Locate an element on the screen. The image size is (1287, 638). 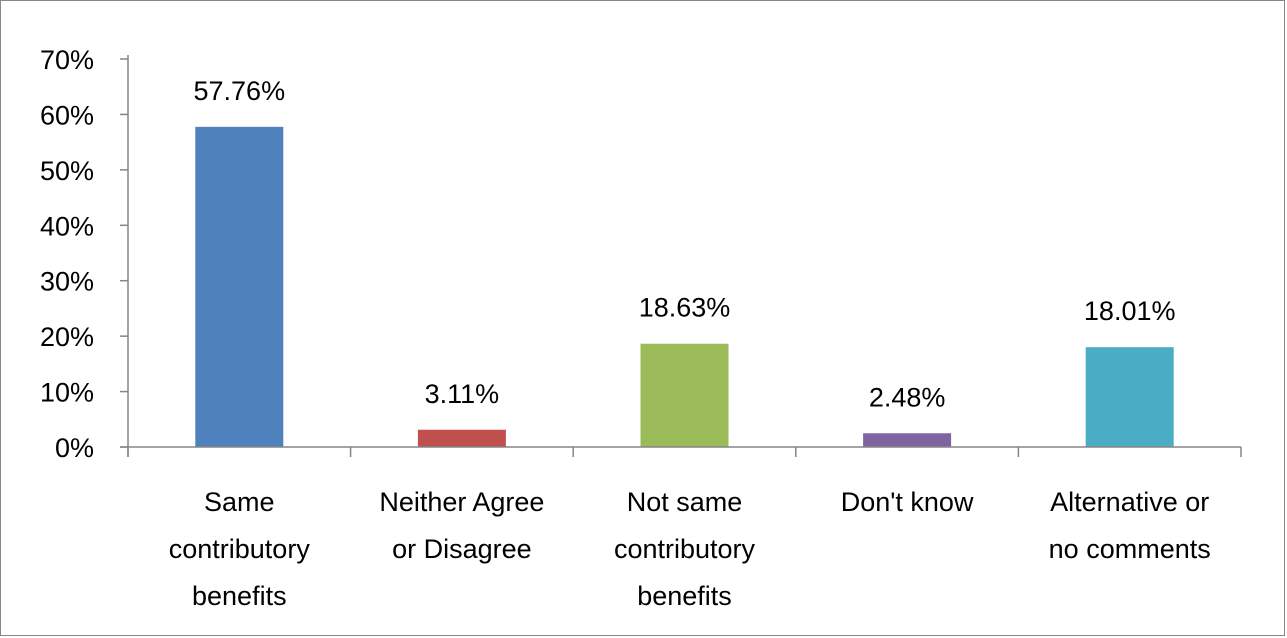
y-tick-label: 50% is located at coordinates (67, 171).